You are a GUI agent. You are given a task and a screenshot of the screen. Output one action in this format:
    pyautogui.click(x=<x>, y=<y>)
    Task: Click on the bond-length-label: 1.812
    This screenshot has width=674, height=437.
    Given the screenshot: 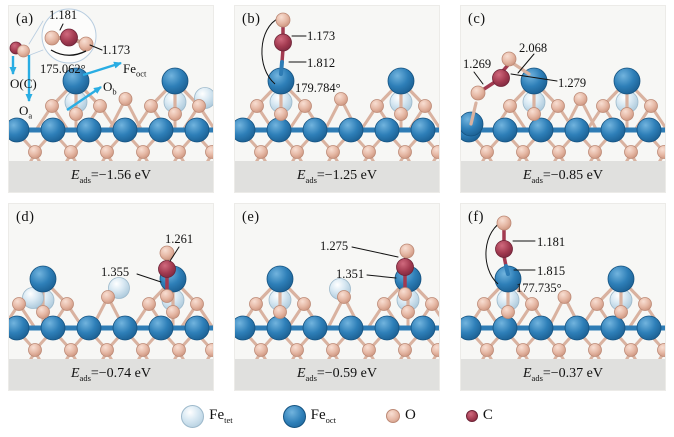 What is the action you would take?
    pyautogui.click(x=321, y=63)
    